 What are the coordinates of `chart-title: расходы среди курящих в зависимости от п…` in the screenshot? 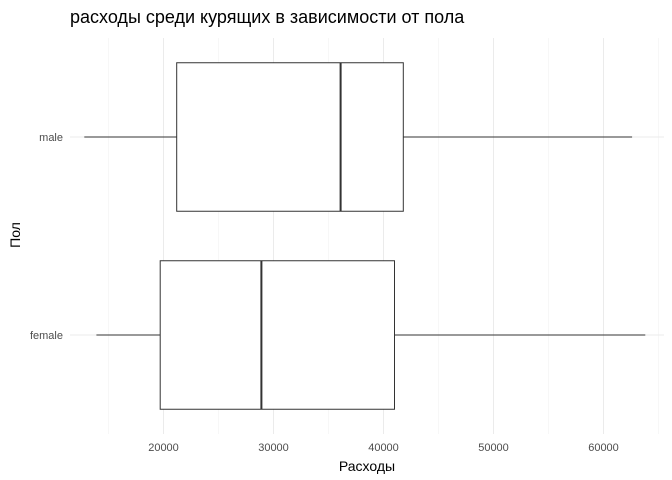 It's located at (267, 17).